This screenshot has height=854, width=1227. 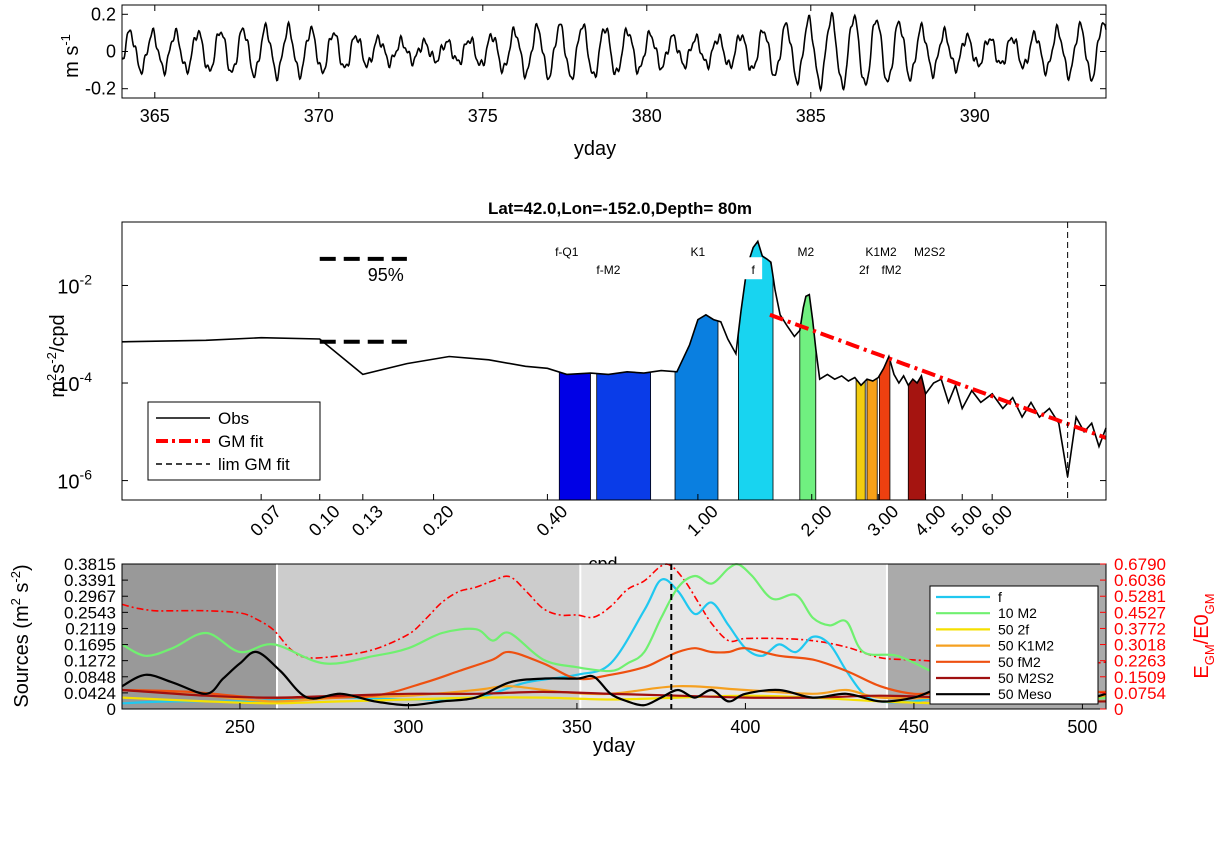 I want to click on p1-axes-box, so click(x=614, y=51).